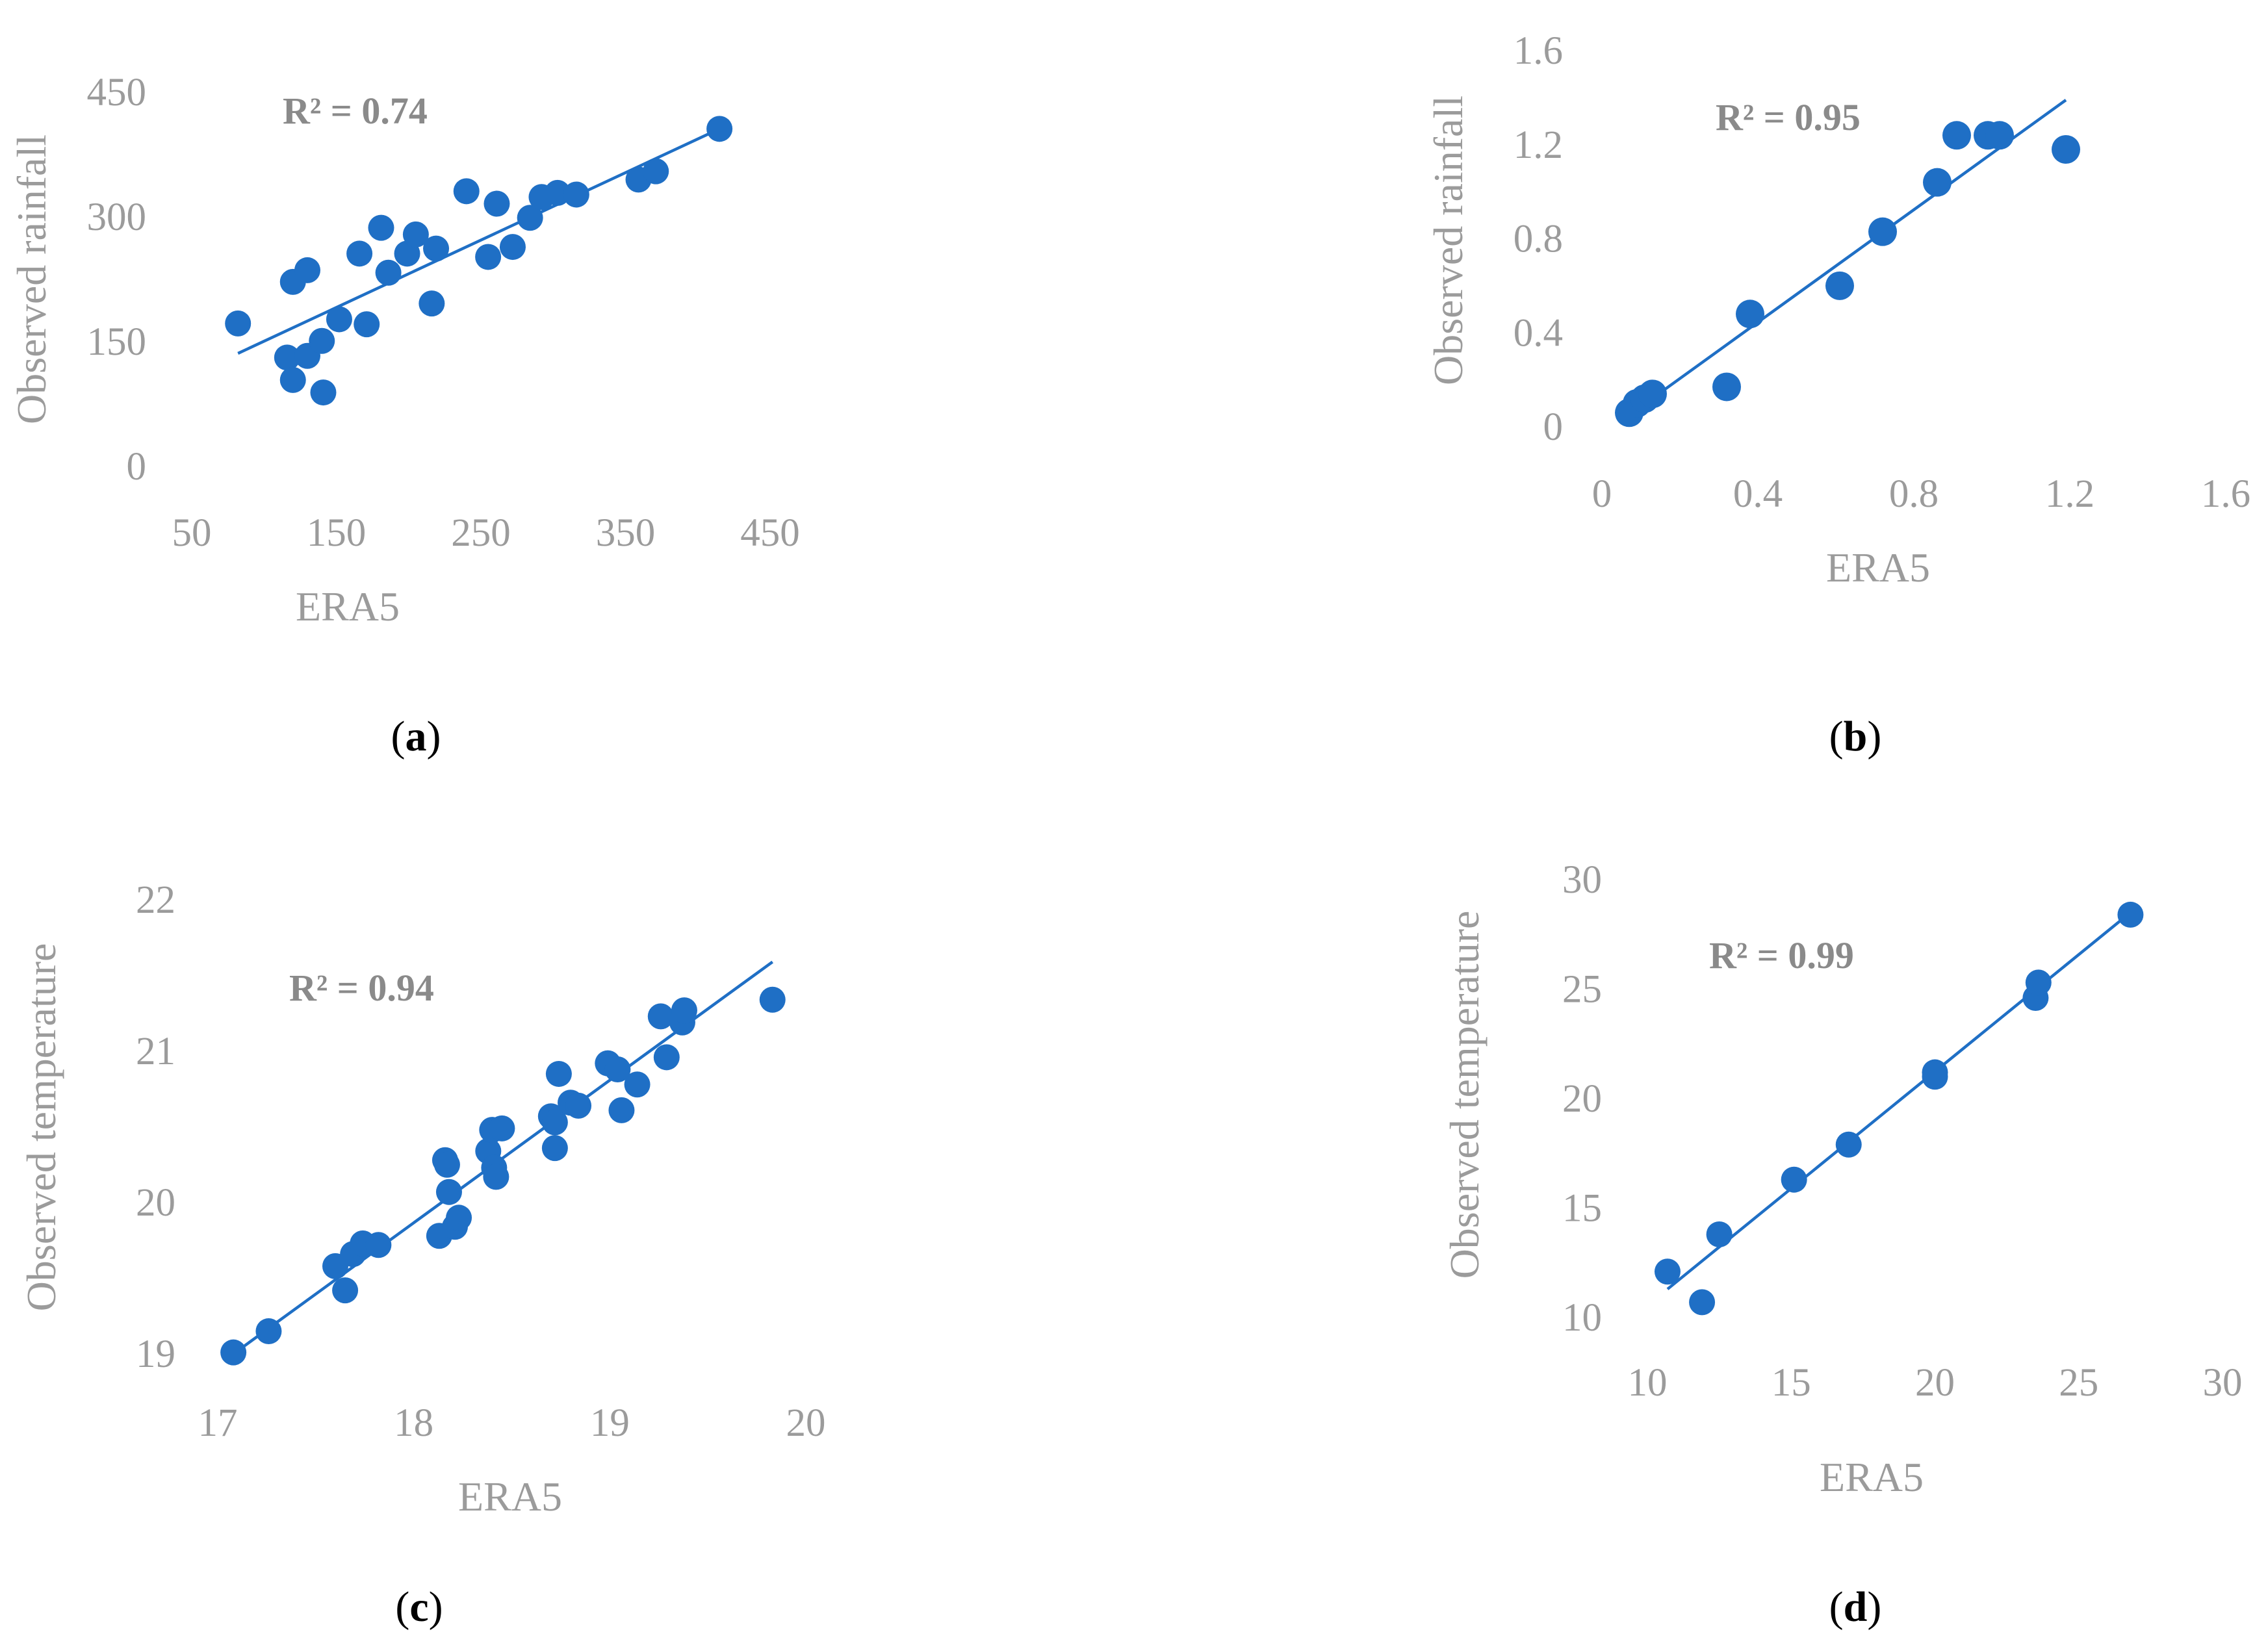  Describe the element at coordinates (41, 1127) in the screenshot. I see `y-axis-title: Observed temperature` at that location.